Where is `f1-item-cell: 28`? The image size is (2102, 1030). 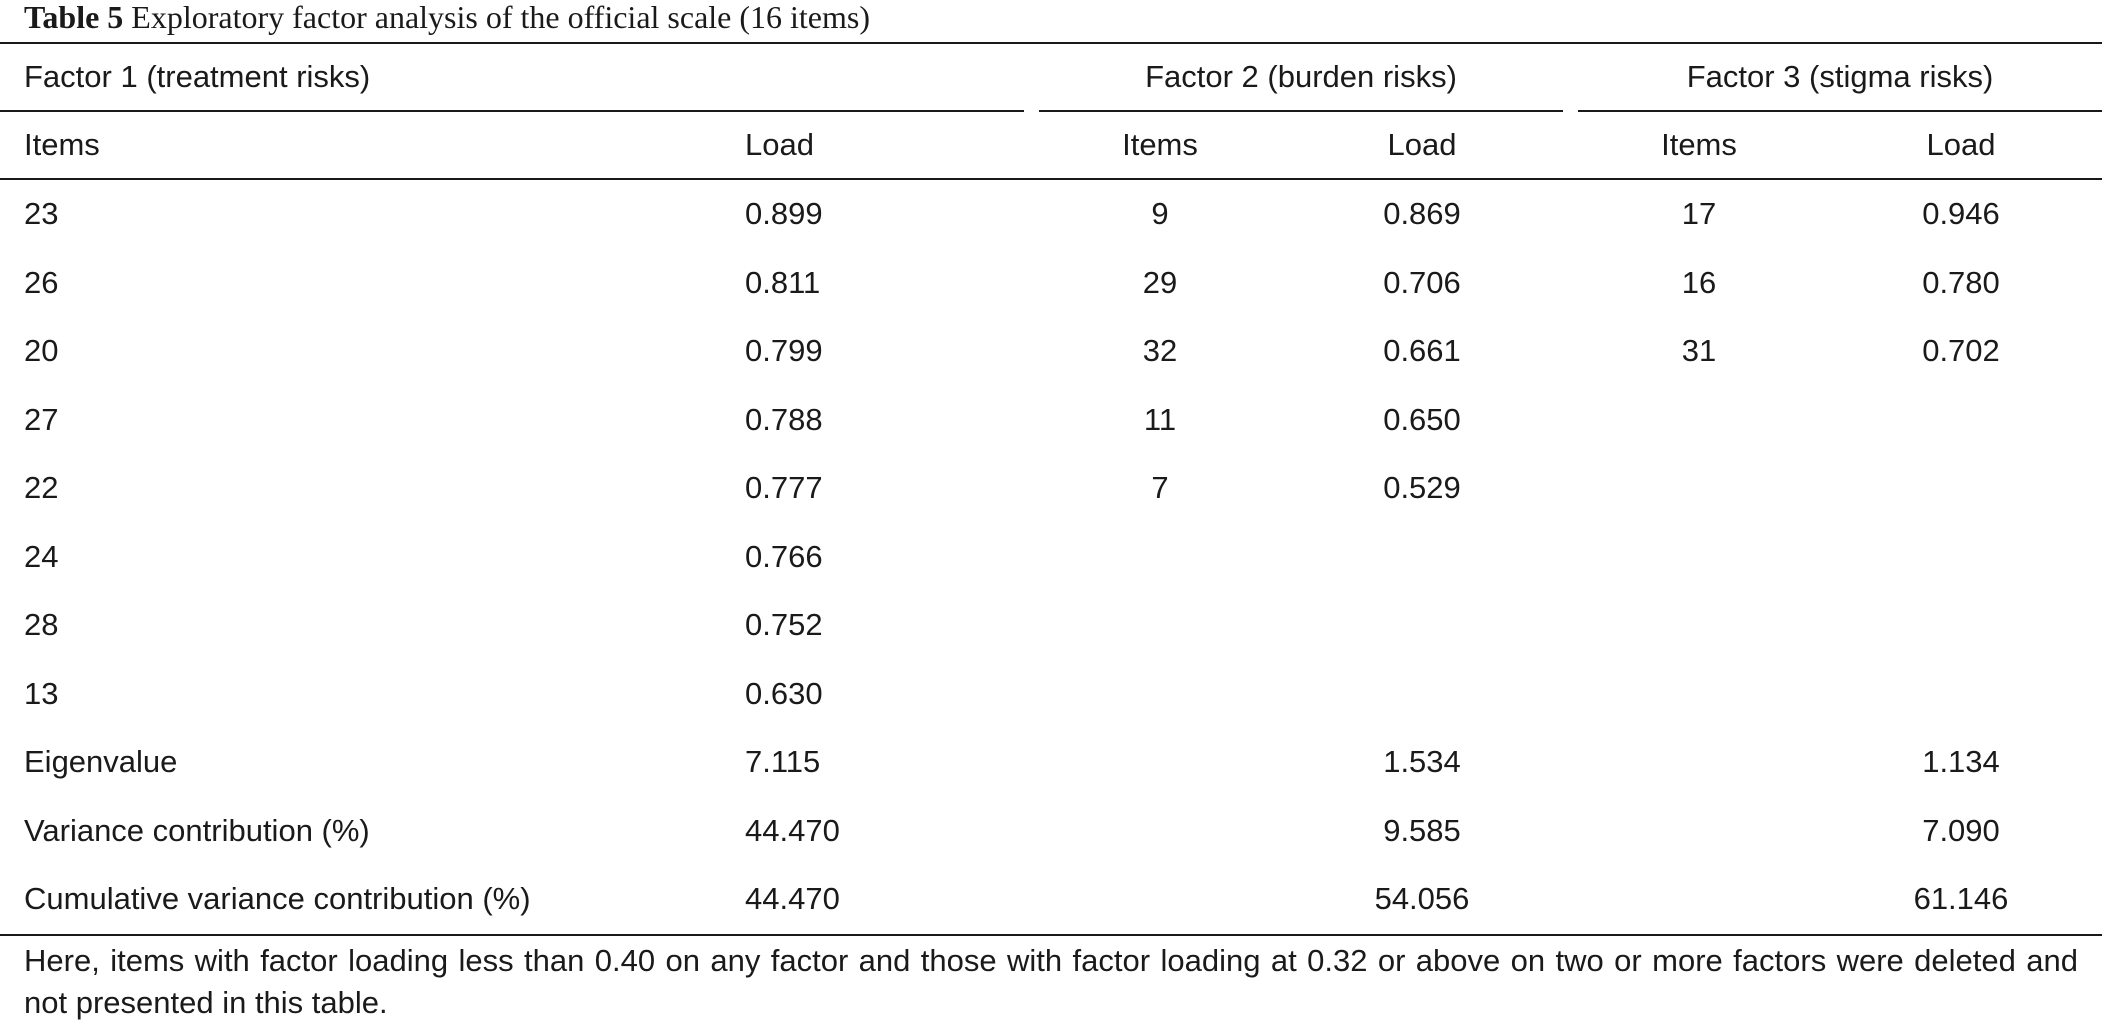
f1-item-cell: 28 is located at coordinates (41, 624).